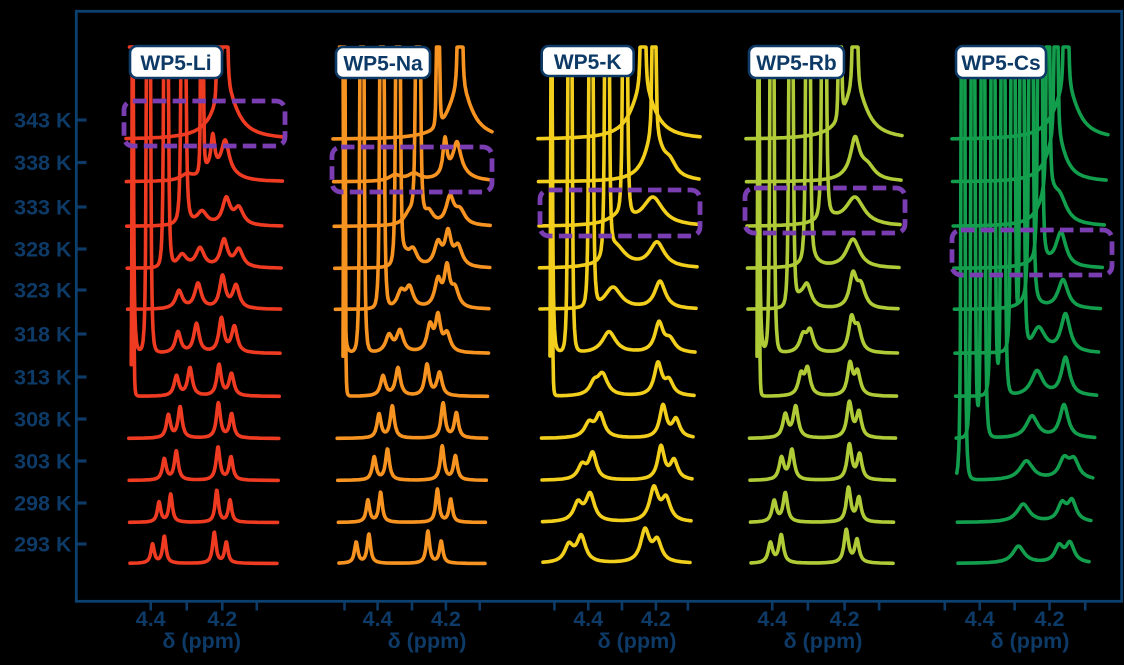 Image resolution: width=1124 pixels, height=665 pixels. Describe the element at coordinates (43, 121) in the screenshot. I see `svg-text: 343 K` at that location.